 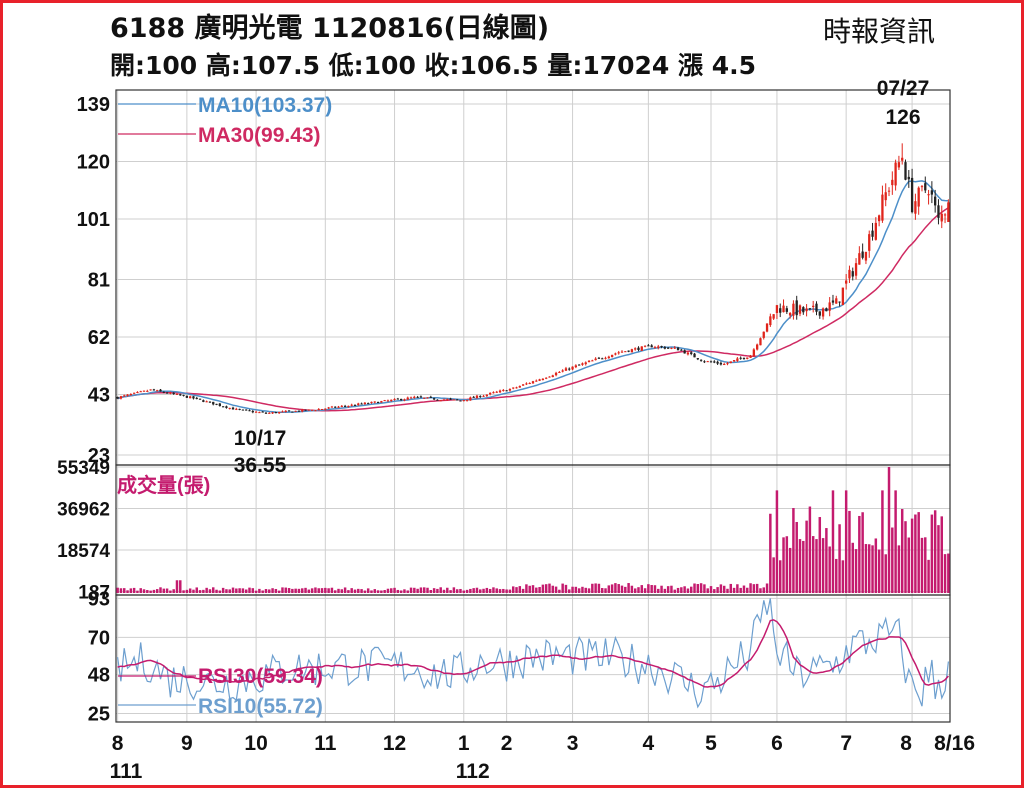 I want to click on ma10-legend-label: MA10(103.37), so click(x=265, y=105).